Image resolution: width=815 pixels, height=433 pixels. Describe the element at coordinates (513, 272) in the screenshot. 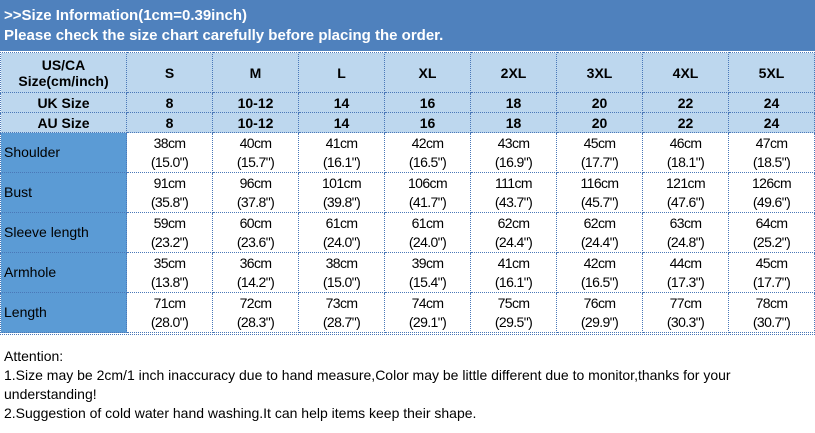

I see `measurement-cell: 41cm (16.1")` at that location.